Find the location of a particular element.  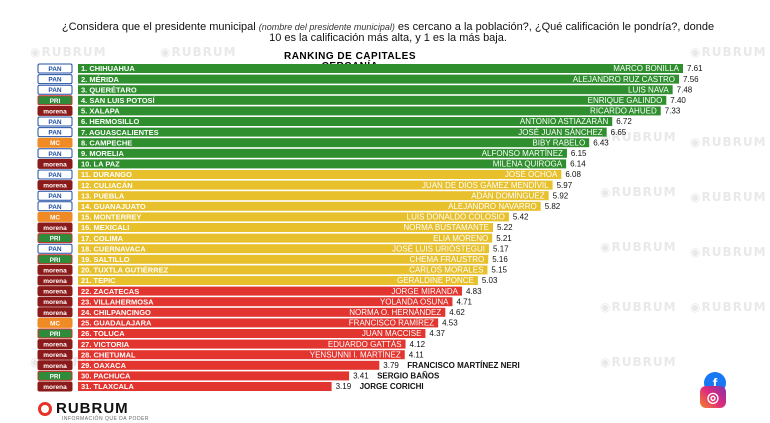

value-label: 4.37 is located at coordinates (437, 333).